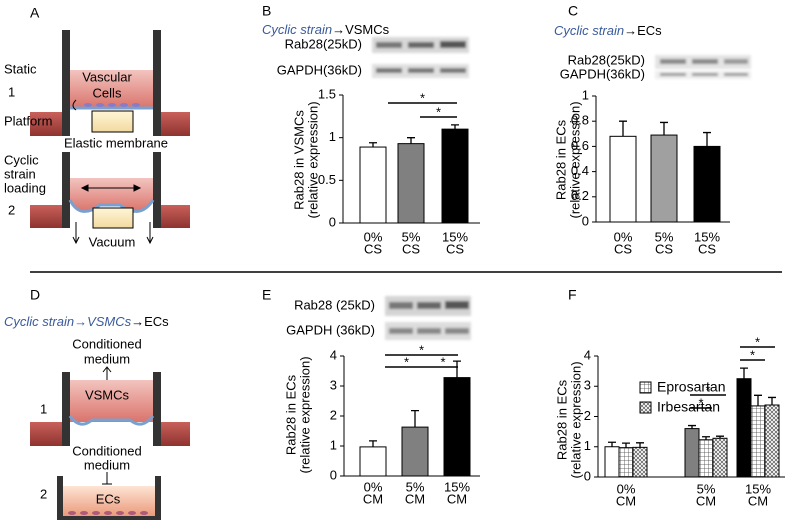  I want to click on title-part: →ECs, so click(643, 30).